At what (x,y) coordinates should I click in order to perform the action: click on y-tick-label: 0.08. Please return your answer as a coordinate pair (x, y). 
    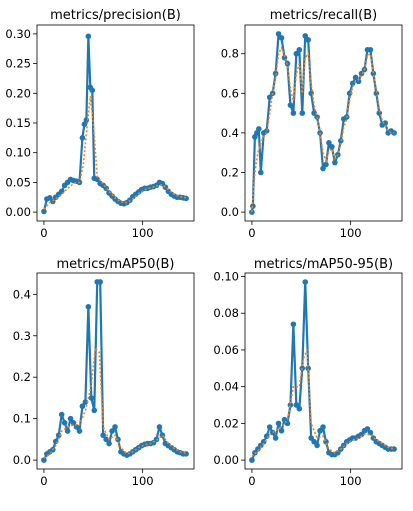
    Looking at the image, I should click on (226, 313).